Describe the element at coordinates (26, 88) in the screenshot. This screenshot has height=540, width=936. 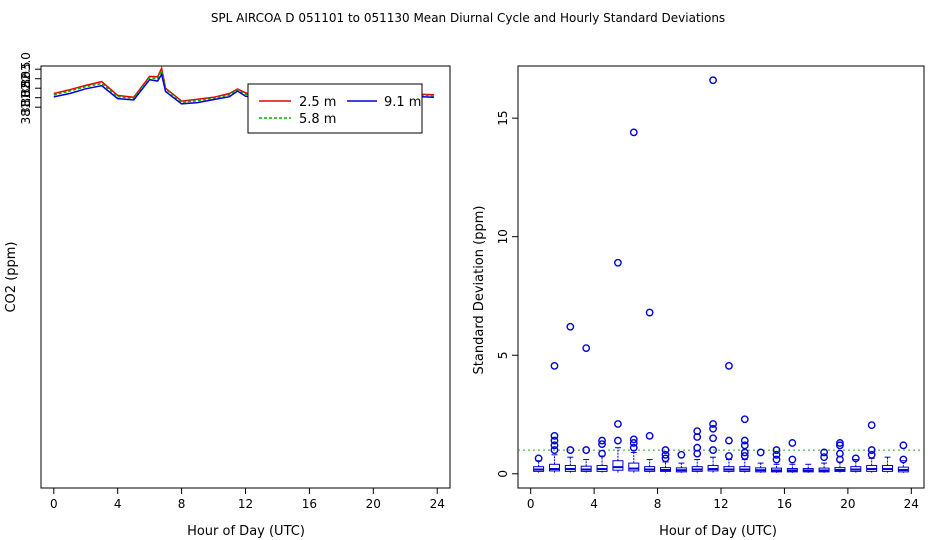
I see `left-y-tick-label: 382.0` at that location.